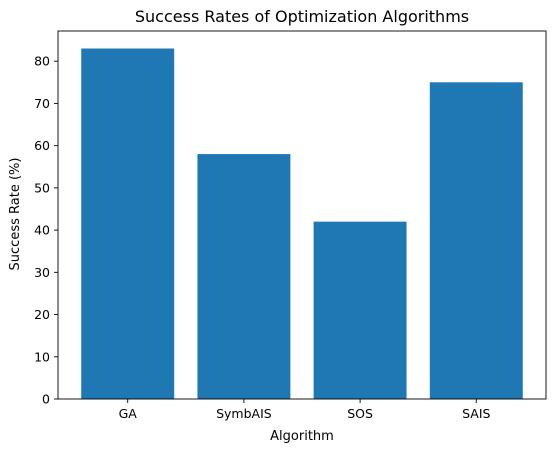 The height and width of the screenshot is (451, 558). What do you see at coordinates (42, 314) in the screenshot?
I see `y-tick-label: 20` at bounding box center [42, 314].